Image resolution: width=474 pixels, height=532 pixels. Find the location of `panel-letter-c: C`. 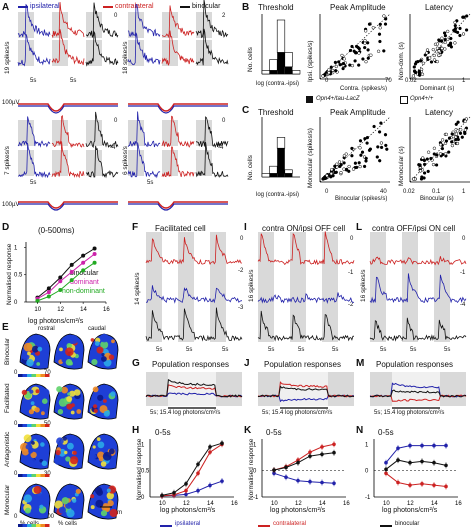

panel-letter-c: C is located at coordinates (246, 110).